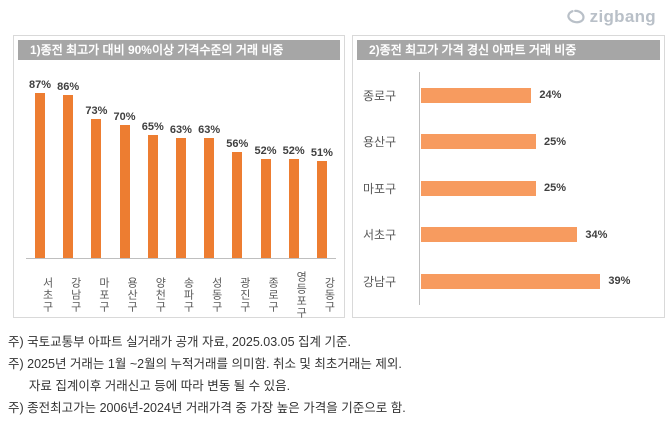 The width and height of the screenshot is (670, 426). Describe the element at coordinates (96, 111) in the screenshot. I see `chart1-data-label: 73%` at that location.